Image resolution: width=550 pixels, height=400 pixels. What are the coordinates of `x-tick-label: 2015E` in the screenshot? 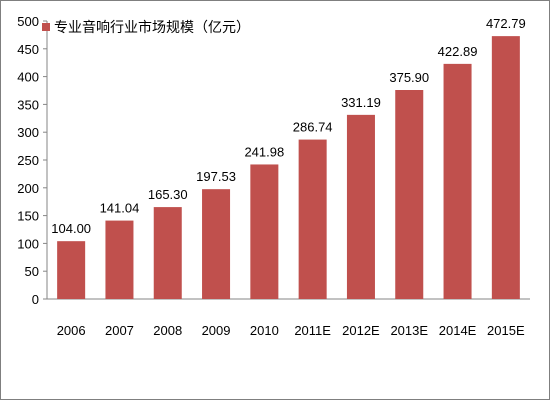 It's located at (506, 330).